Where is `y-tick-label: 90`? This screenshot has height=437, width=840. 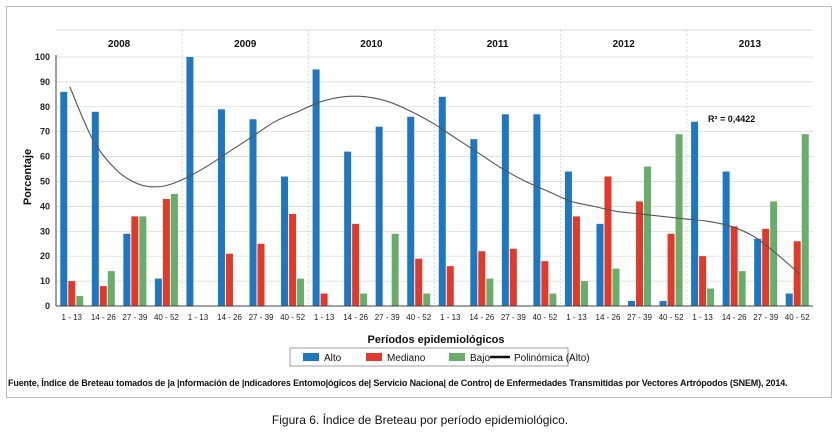
y-tick-label: 90 is located at coordinates (45, 82).